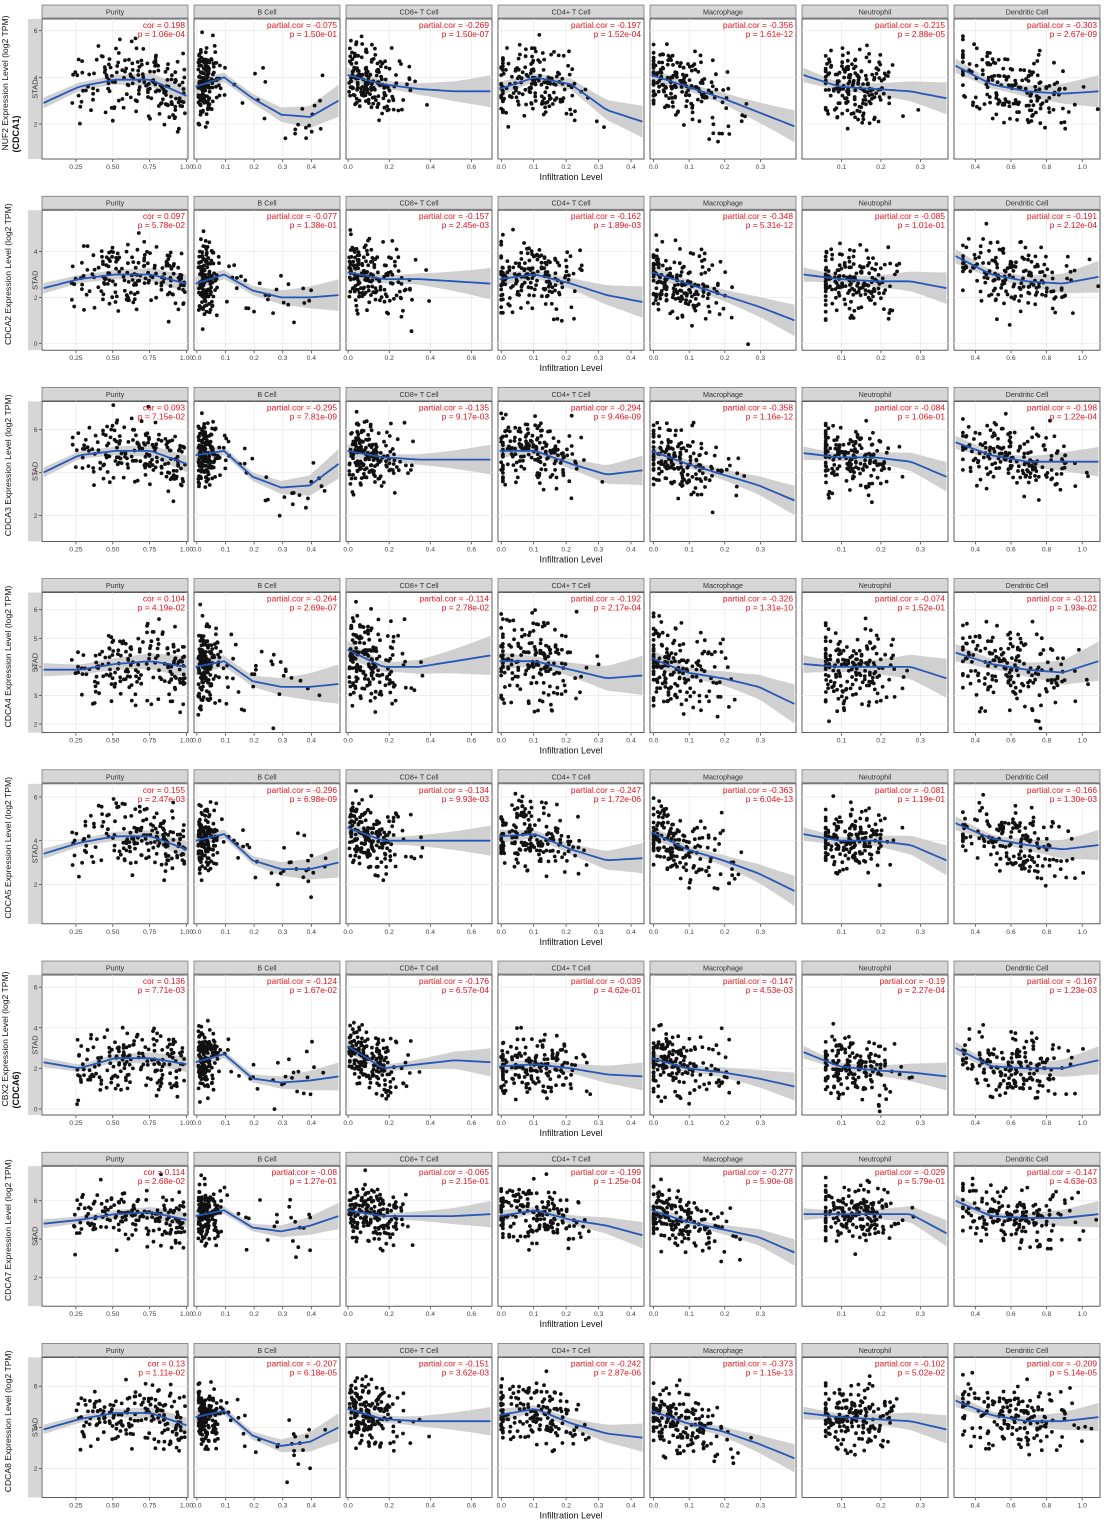 The height and width of the screenshot is (1526, 1108). Describe the element at coordinates (162, 416) in the screenshot. I see `p-value: p = 7.15e-02` at that location.